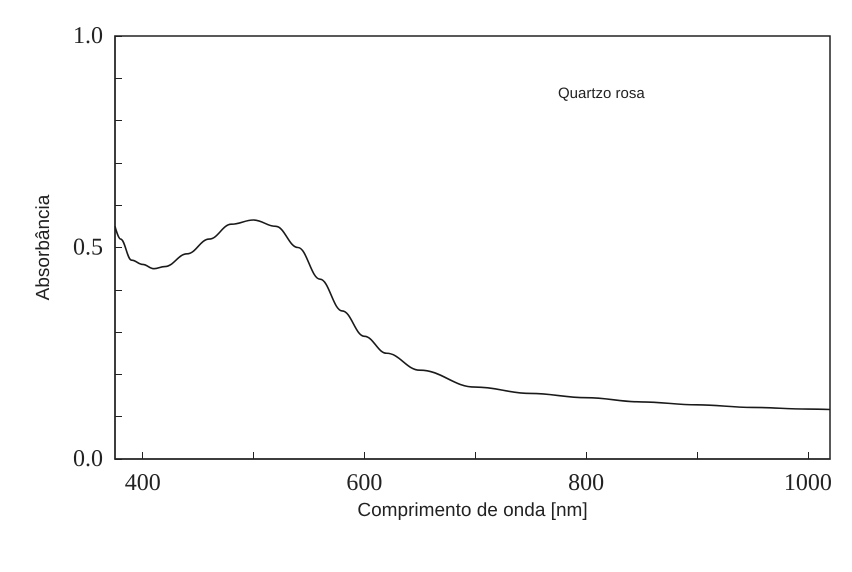 The height and width of the screenshot is (572, 852). What do you see at coordinates (808, 483) in the screenshot?
I see `x-tick-label: 1000` at bounding box center [808, 483].